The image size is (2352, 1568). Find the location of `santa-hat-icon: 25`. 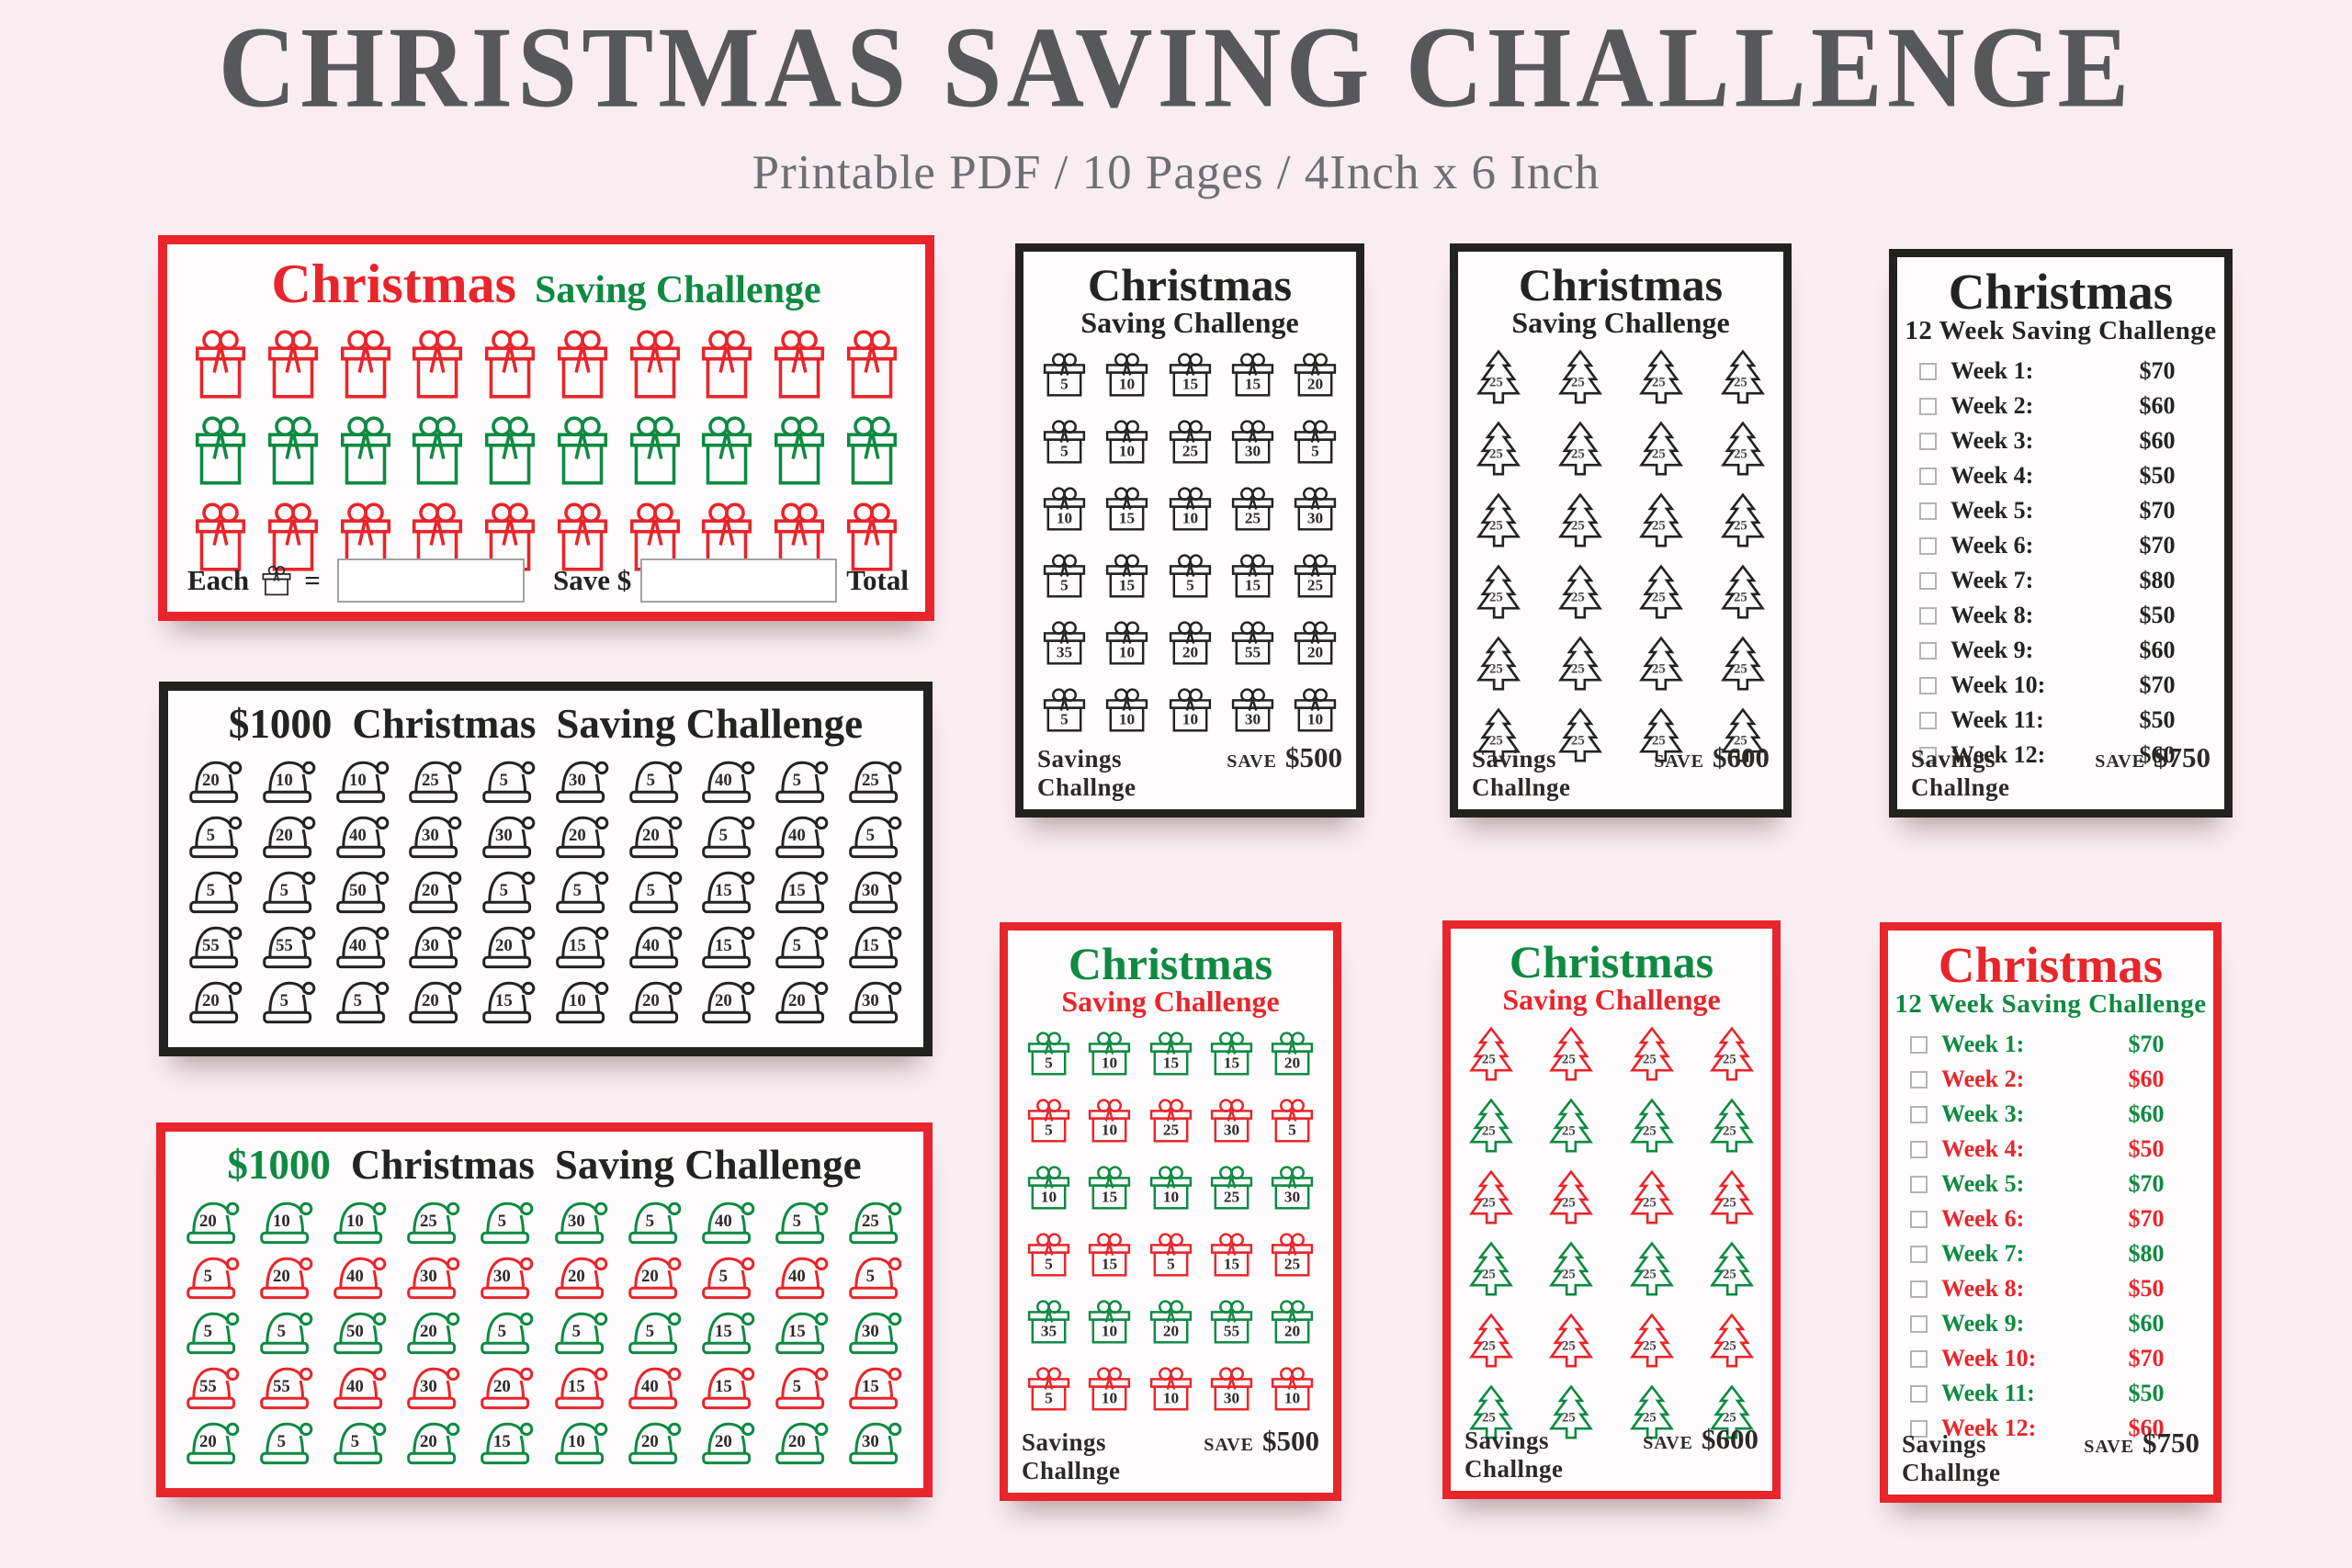

santa-hat-icon: 25 is located at coordinates (876, 1223).